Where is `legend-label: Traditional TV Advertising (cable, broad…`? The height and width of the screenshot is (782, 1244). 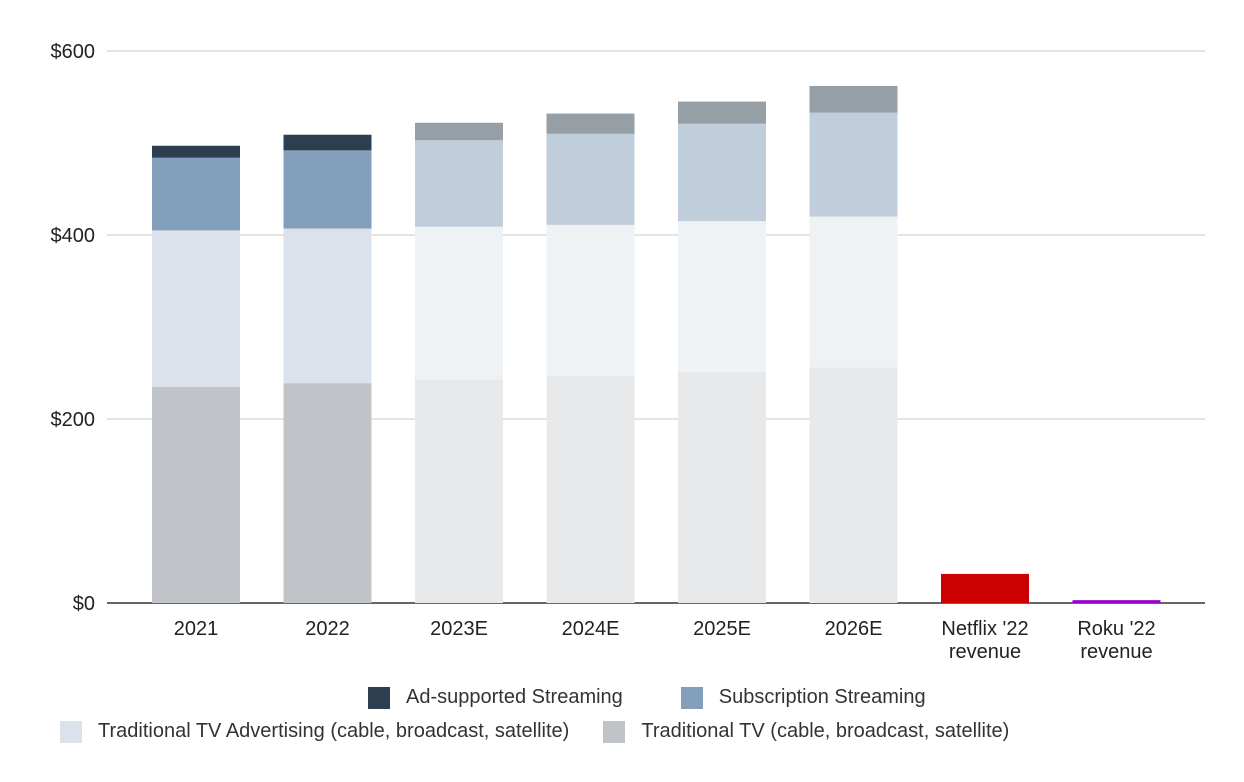 legend-label: Traditional TV Advertising (cable, broad… is located at coordinates (334, 731).